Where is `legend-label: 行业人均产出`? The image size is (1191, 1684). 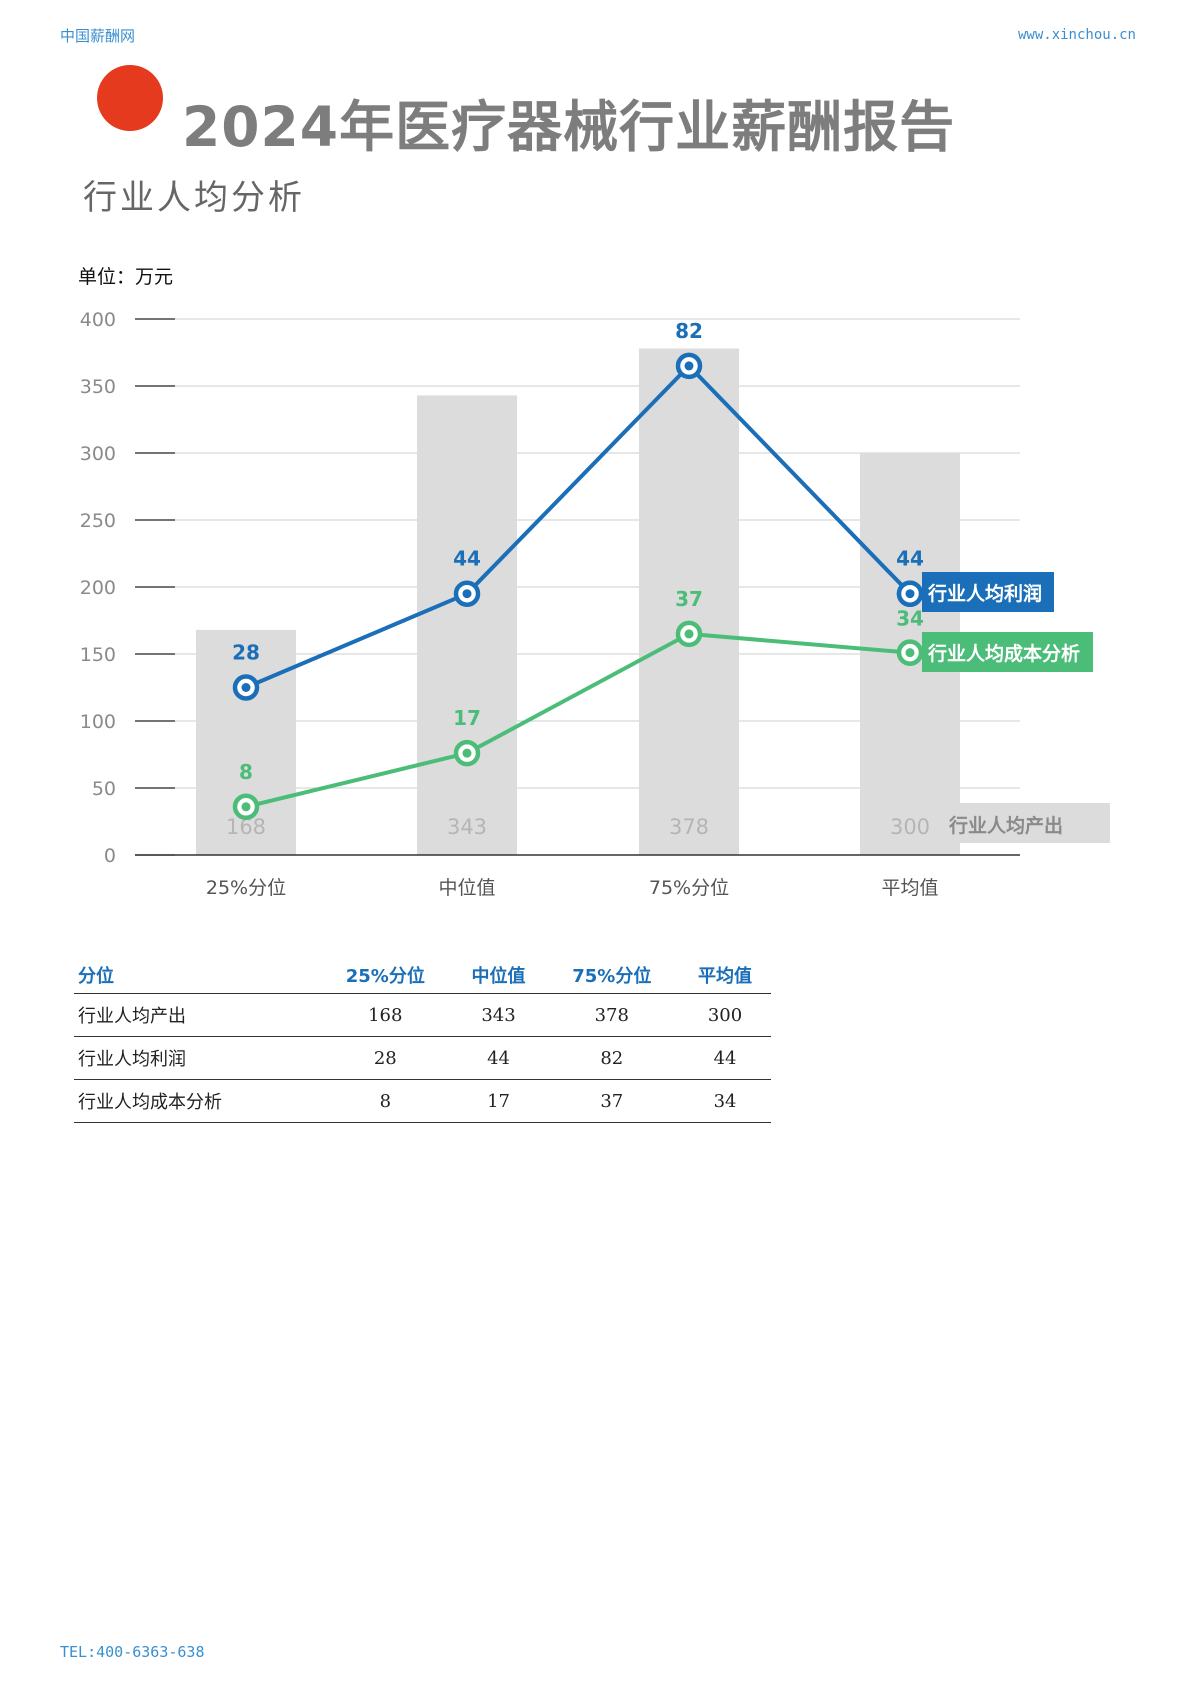
legend-label: 行业人均产出 is located at coordinates (1005, 825).